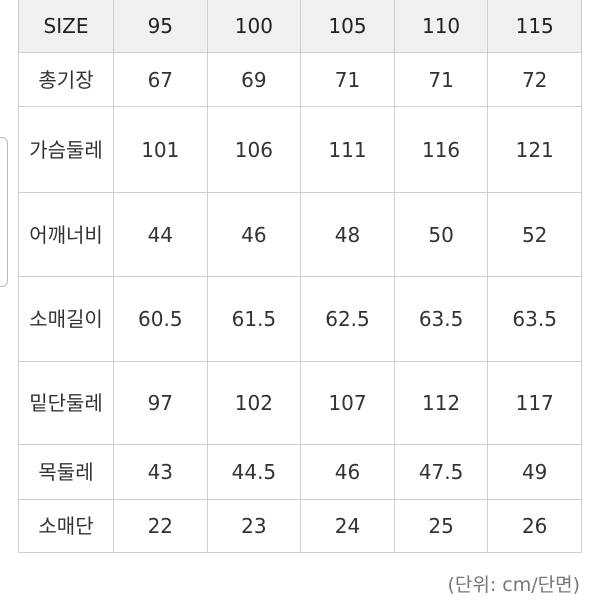 The height and width of the screenshot is (600, 600). Describe the element at coordinates (441, 149) in the screenshot. I see `value-cell: 116` at that location.